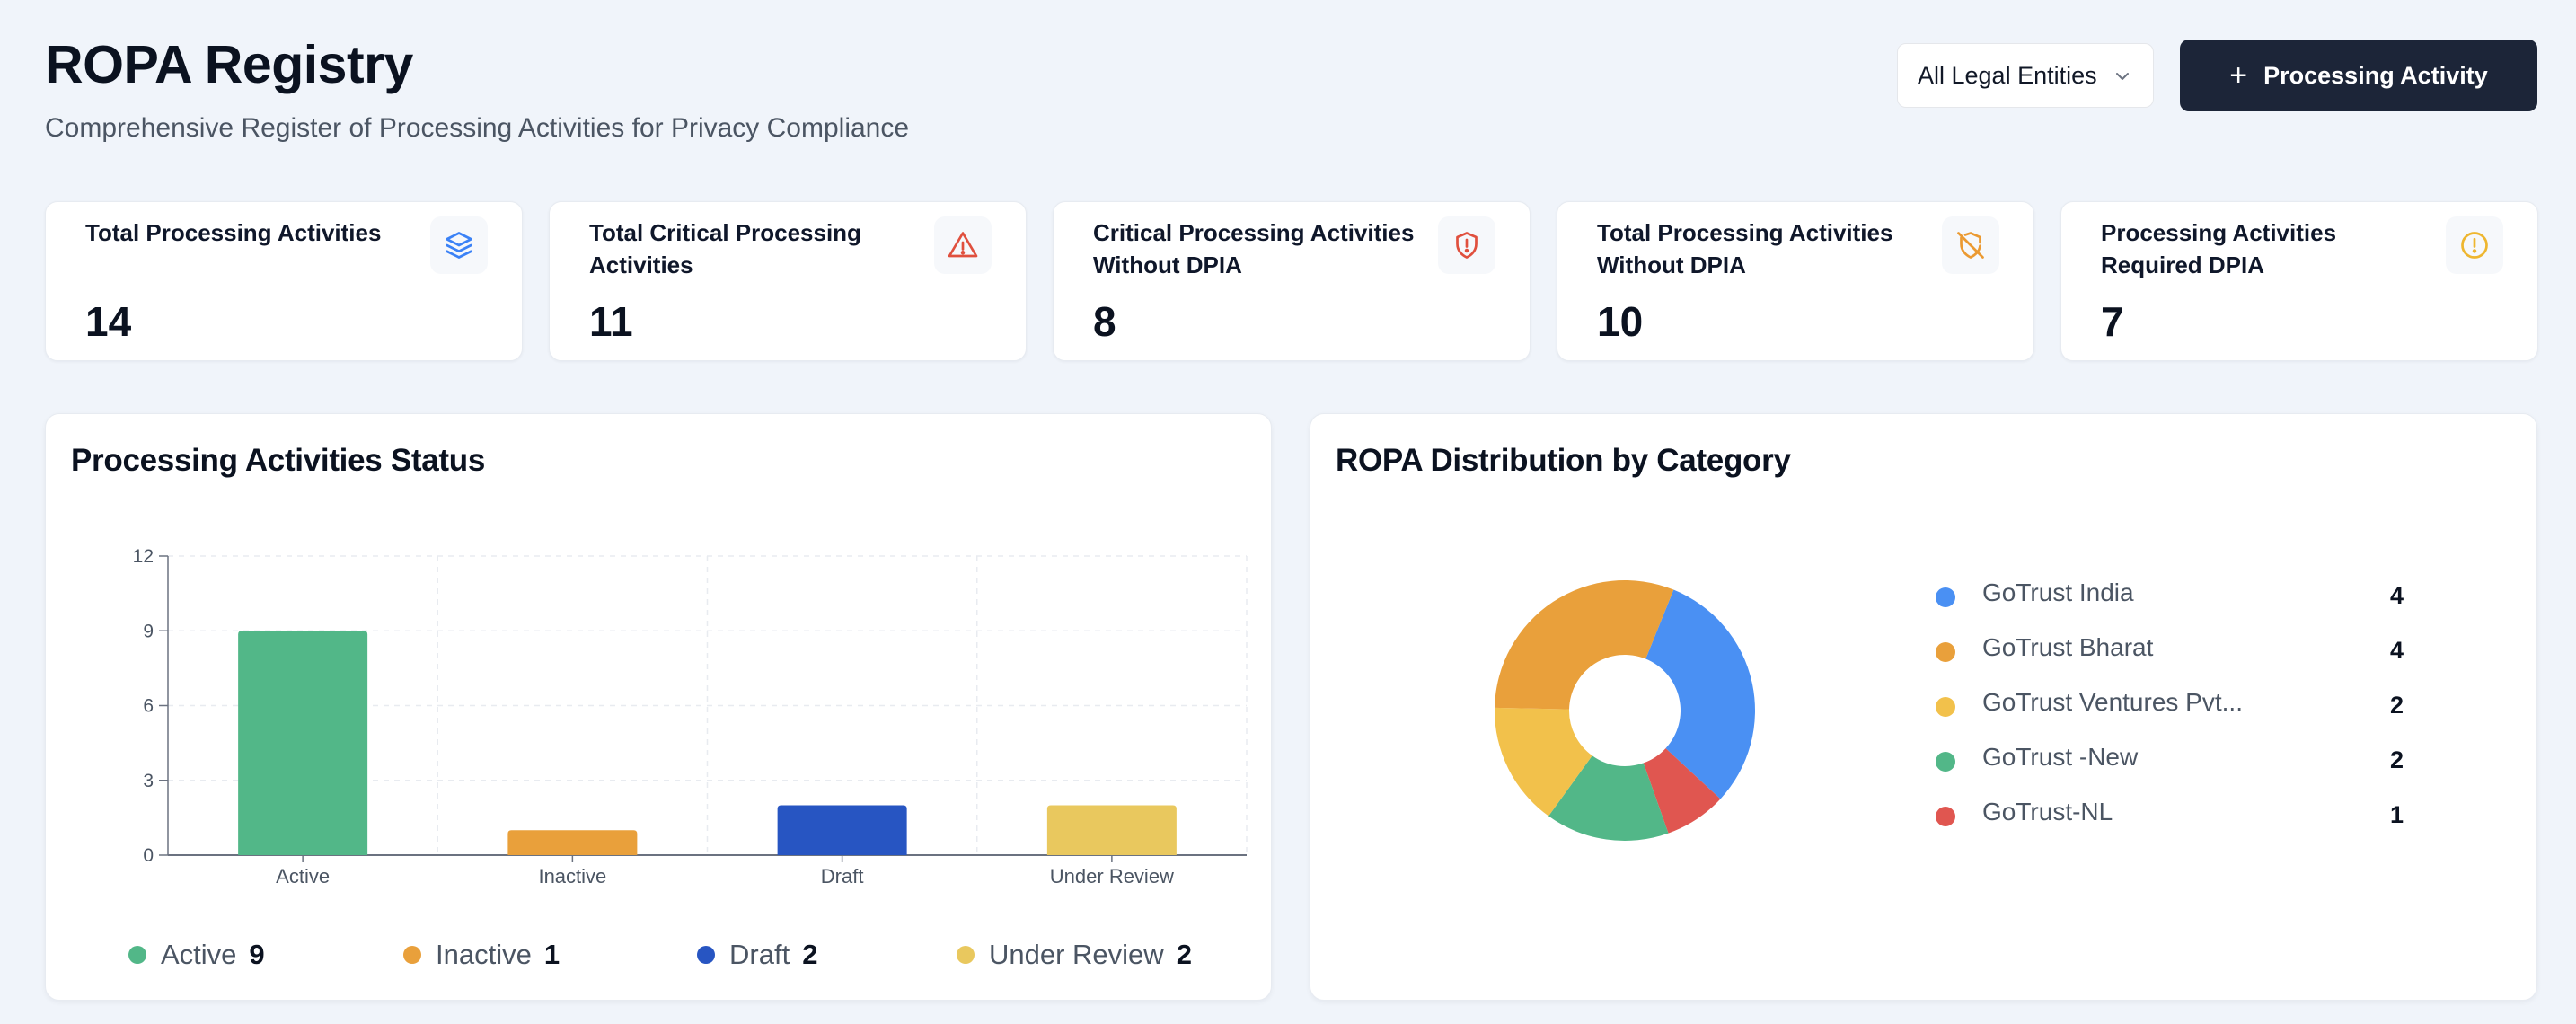 The image size is (2576, 1024). I want to click on stat-label: Total Critical Processing Activities, so click(725, 248).